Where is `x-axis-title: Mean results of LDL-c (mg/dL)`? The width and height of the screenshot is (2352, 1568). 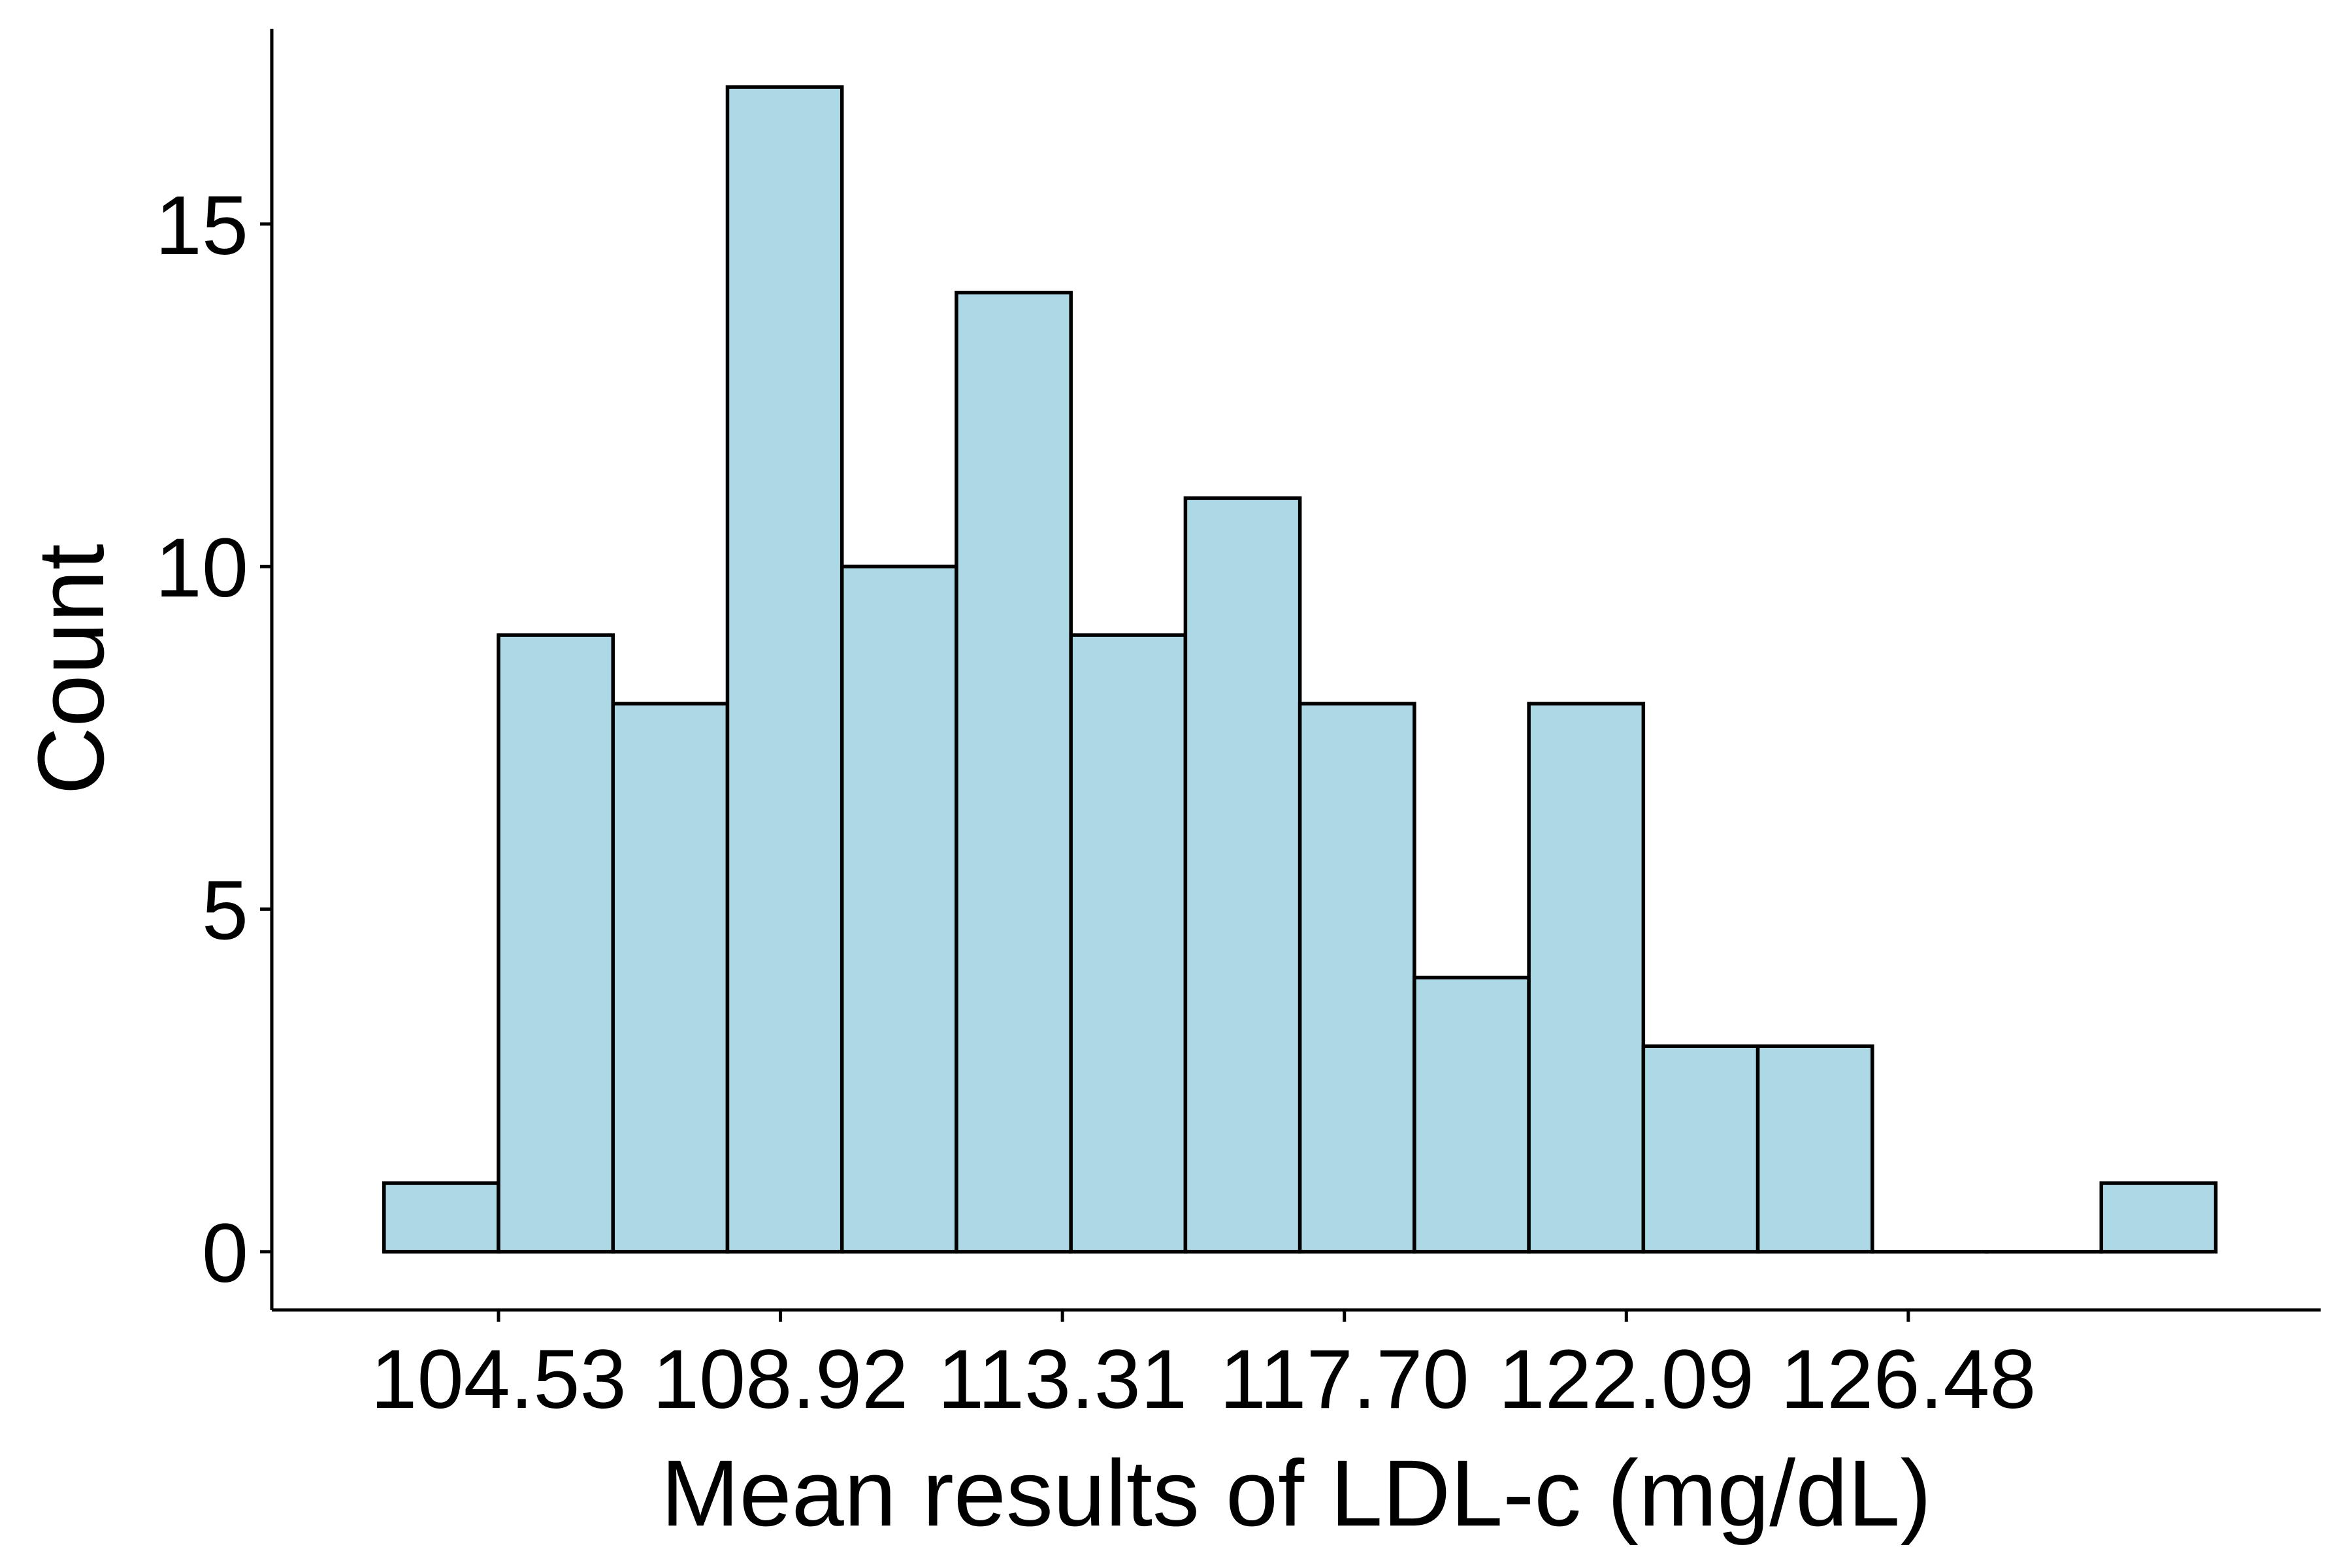
x-axis-title: Mean results of LDL-c (mg/dL) is located at coordinates (1296, 1493).